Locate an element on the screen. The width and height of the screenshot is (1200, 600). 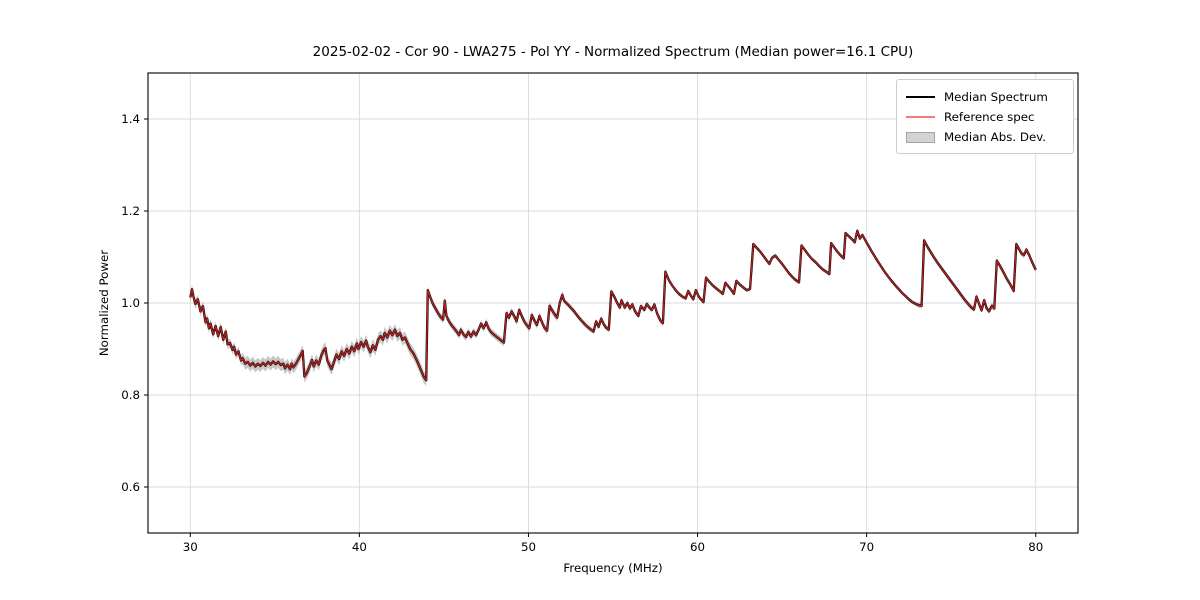
y-tick-label: 1.4 is located at coordinates (130, 119).